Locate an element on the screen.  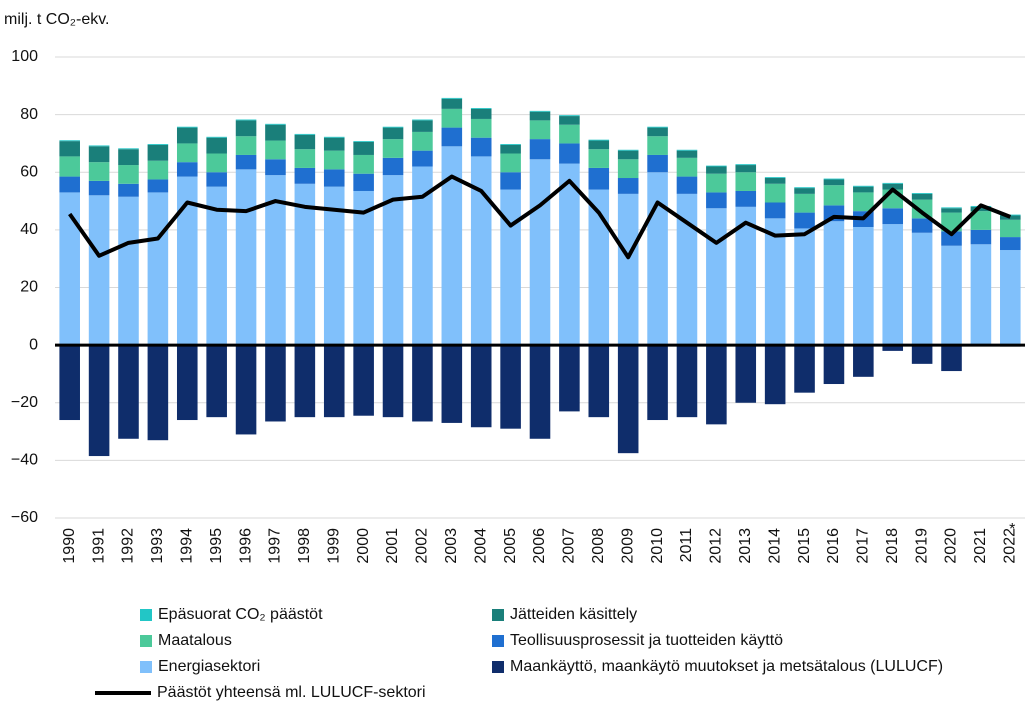
x-tick-label: 2015 is located at coordinates (804, 546).